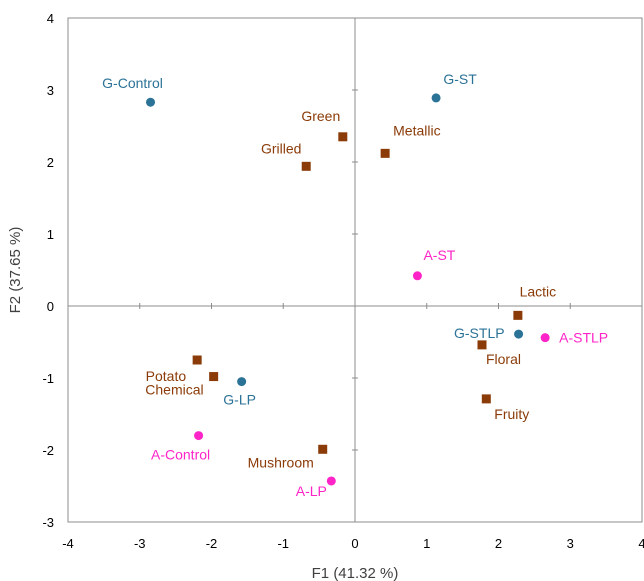 This screenshot has width=644, height=581. I want to click on point-label-a-control: A-Control, so click(180, 455).